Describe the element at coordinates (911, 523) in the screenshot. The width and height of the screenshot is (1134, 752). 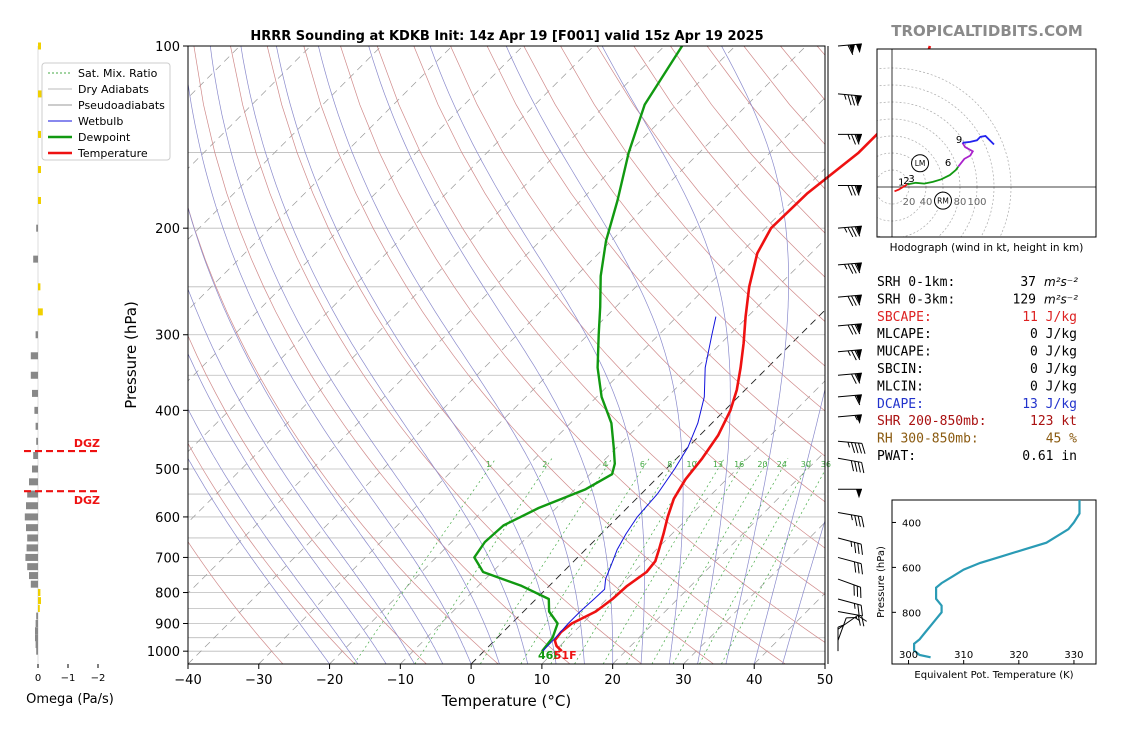
I see `theta-e-y-tick-label: 400` at that location.